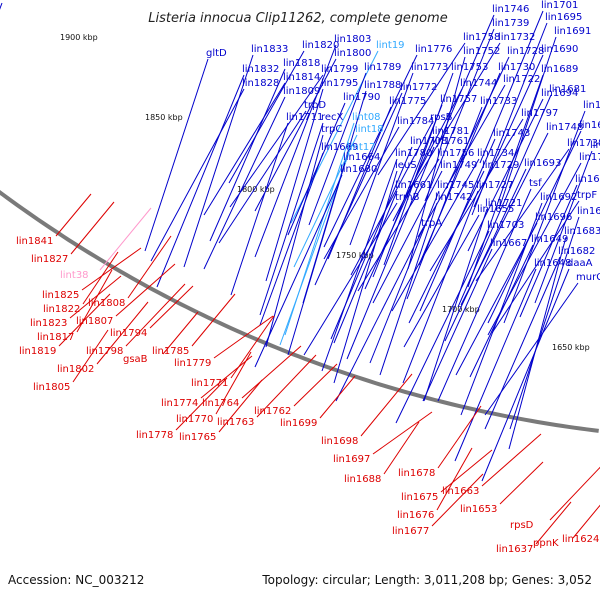  What do you see at coordinates (128, 333) in the screenshot?
I see `reverse-gene-label: lin1794` at bounding box center [128, 333].